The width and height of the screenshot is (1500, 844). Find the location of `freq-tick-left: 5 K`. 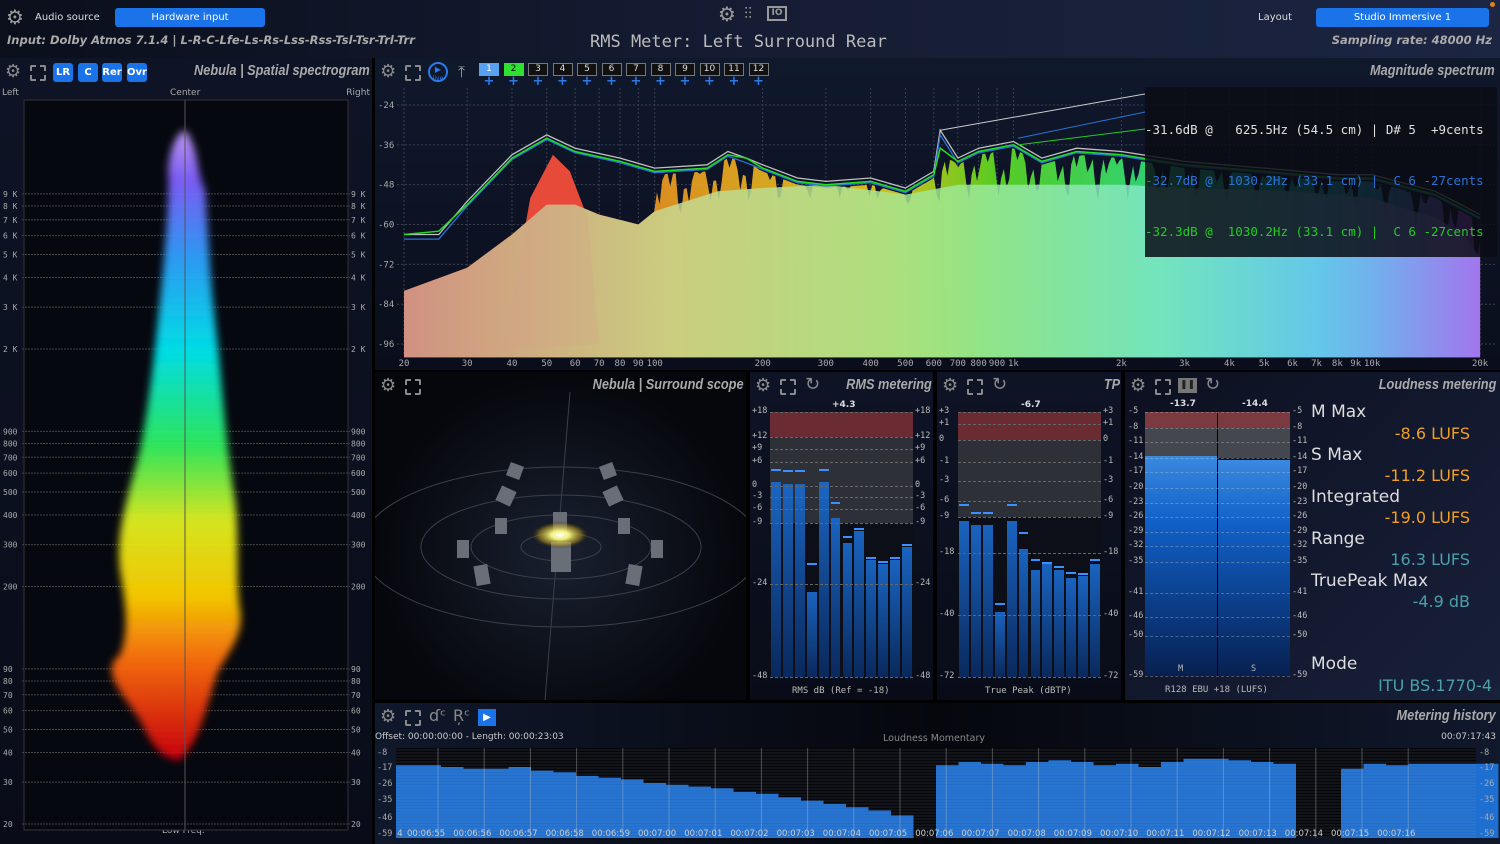

freq-tick-left: 5 K is located at coordinates (10, 254).